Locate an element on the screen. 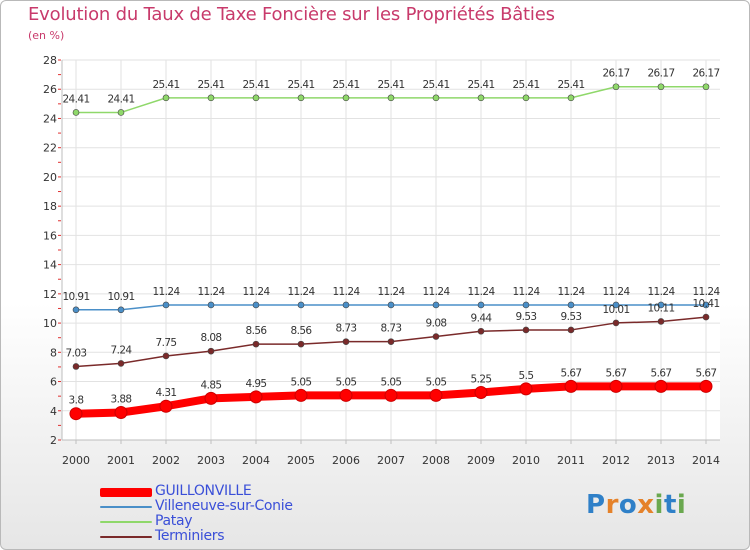 This screenshot has width=750, height=550. legend-label-villeneuve: Villeneuve-sur-Conie is located at coordinates (224, 506).